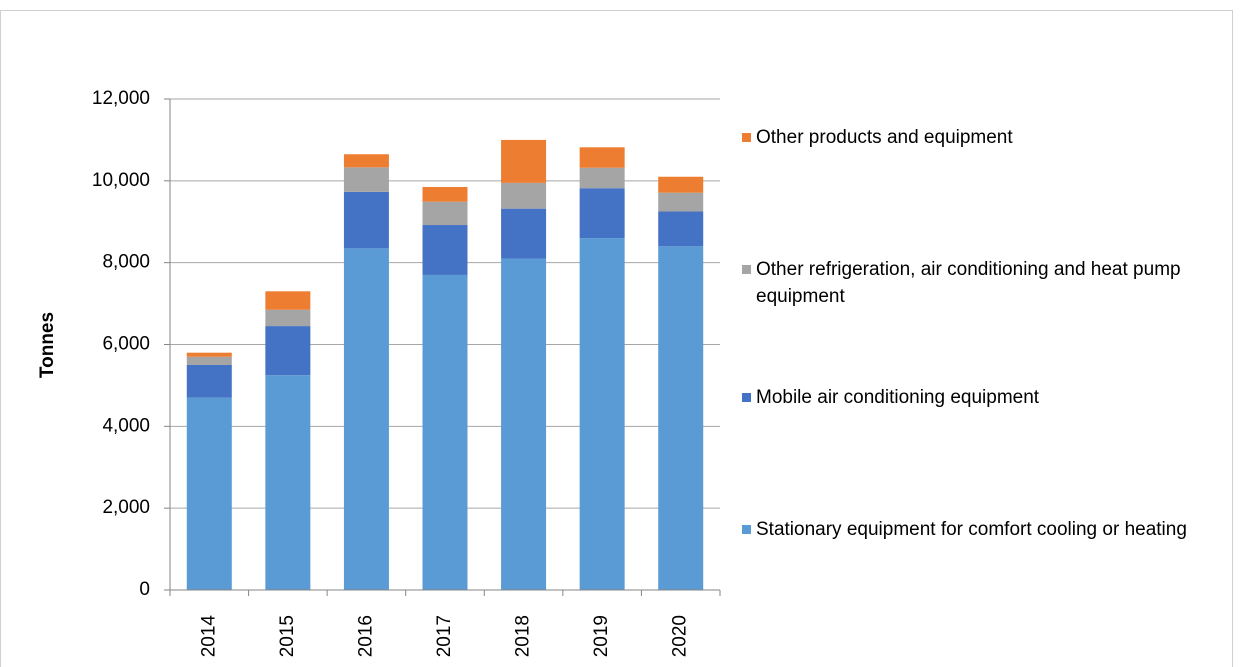 The image size is (1241, 667). Describe the element at coordinates (144, 589) in the screenshot. I see `y-tick-label: 0` at that location.